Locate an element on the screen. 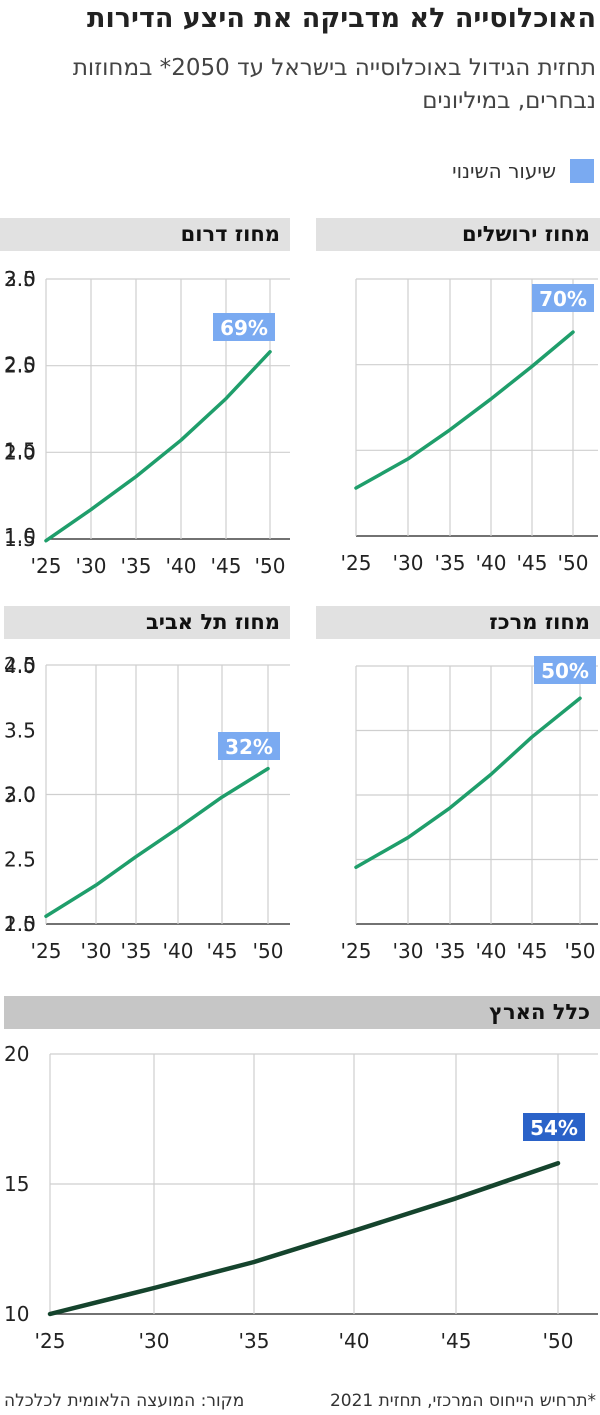 This screenshot has width=600, height=1415. page-title: האוכלוסייה לא מדביקה את היצע הדירות is located at coordinates (341, 18).